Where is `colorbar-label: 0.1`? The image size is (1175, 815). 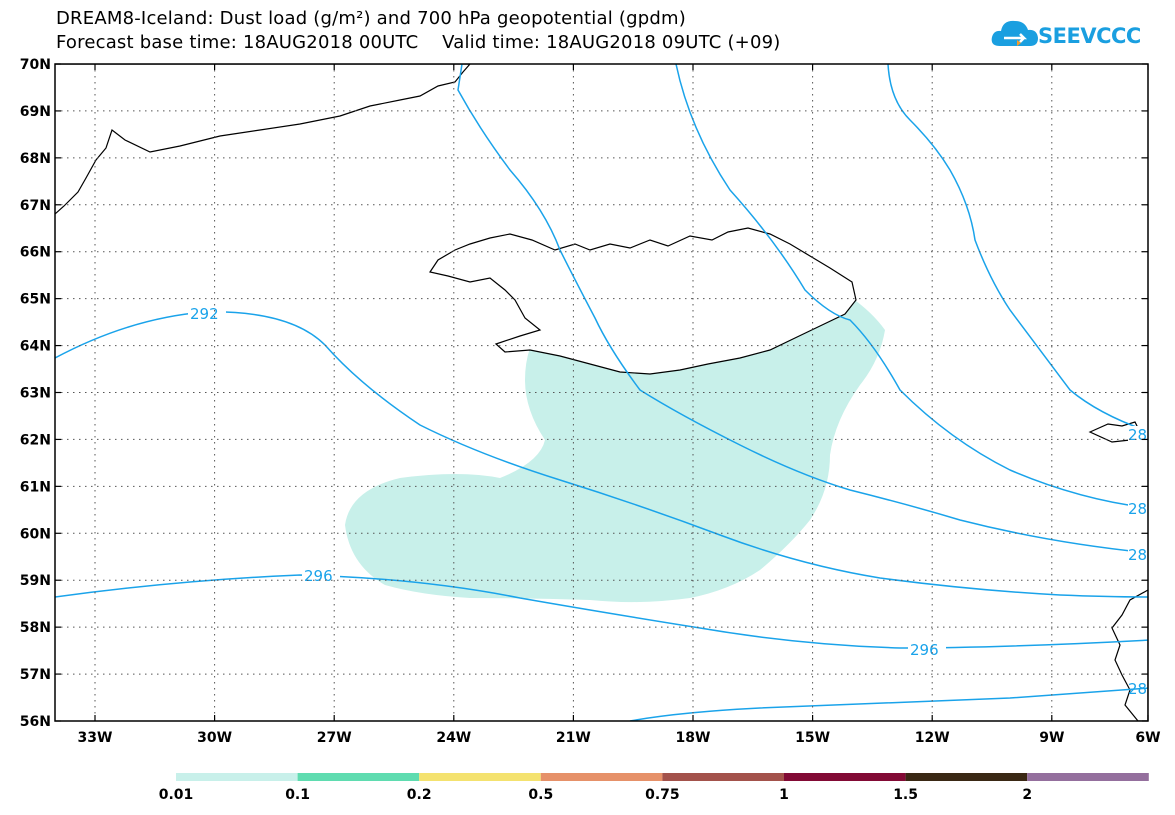
colorbar-label: 0.1 is located at coordinates (297, 795).